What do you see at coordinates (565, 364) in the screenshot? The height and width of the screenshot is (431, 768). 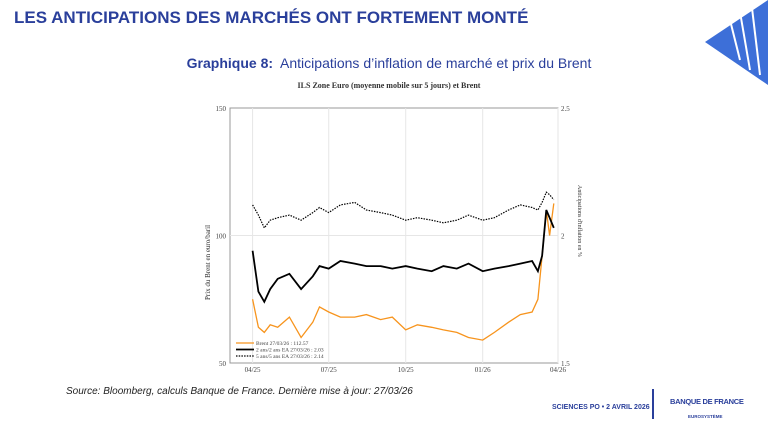 I see `y2-tick-label: 1.5` at bounding box center [565, 364].